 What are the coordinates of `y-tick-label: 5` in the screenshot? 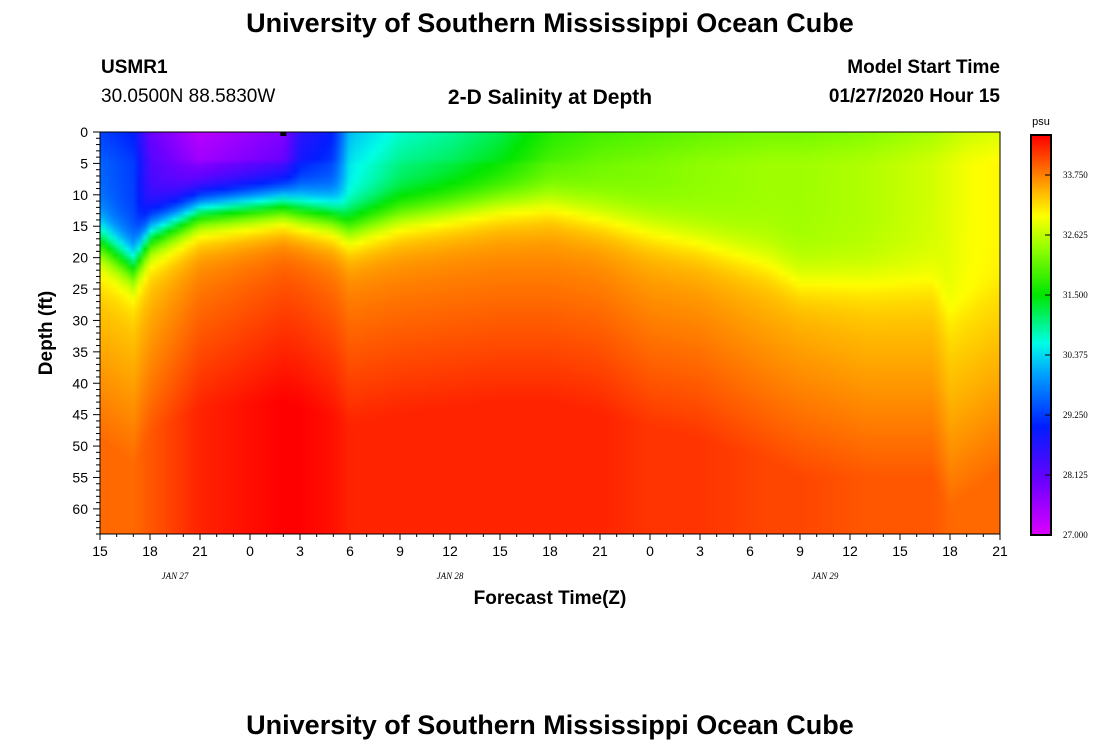 It's located at (84, 163).